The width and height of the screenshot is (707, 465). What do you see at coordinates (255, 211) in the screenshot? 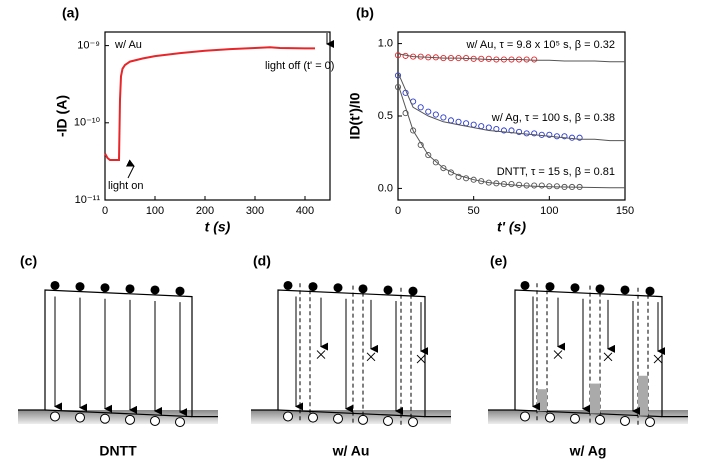
I see `x-tick-label: 300` at bounding box center [255, 211].